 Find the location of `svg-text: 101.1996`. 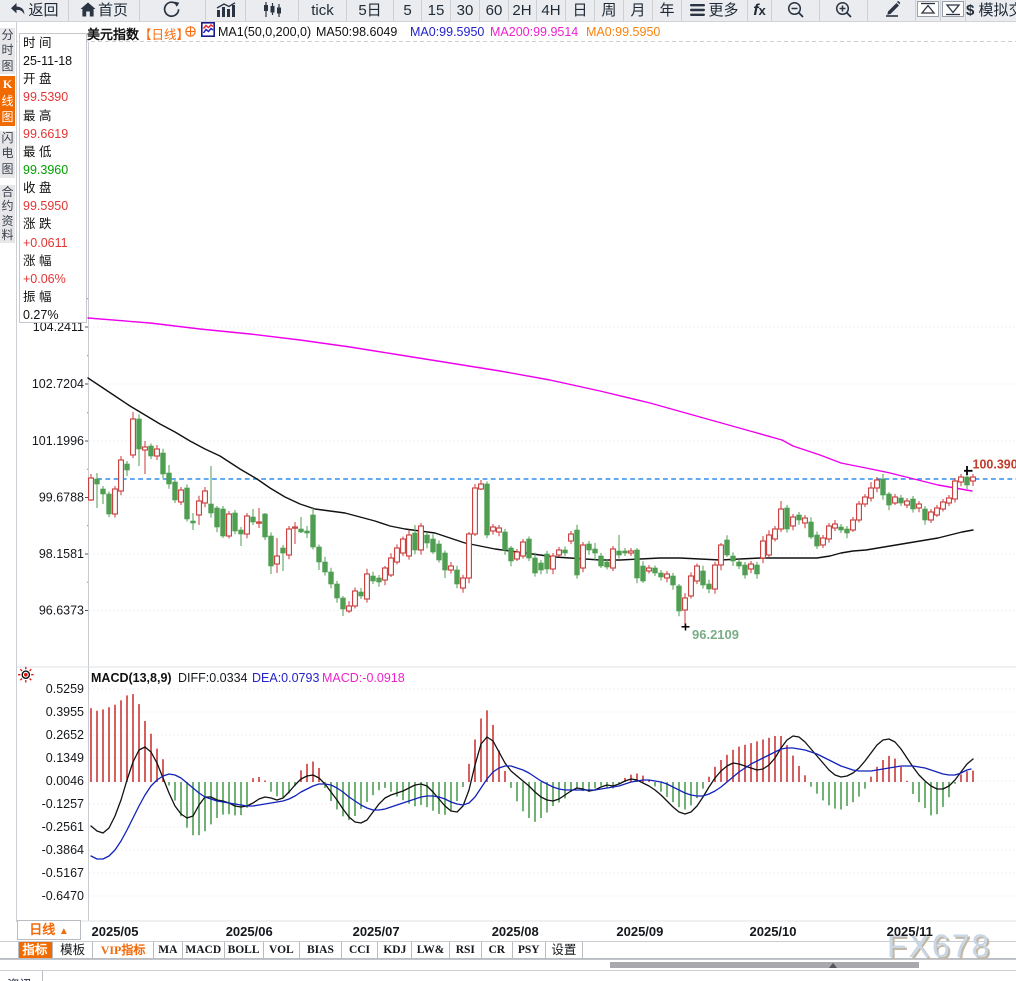

svg-text: 101.1996 is located at coordinates (58, 441).